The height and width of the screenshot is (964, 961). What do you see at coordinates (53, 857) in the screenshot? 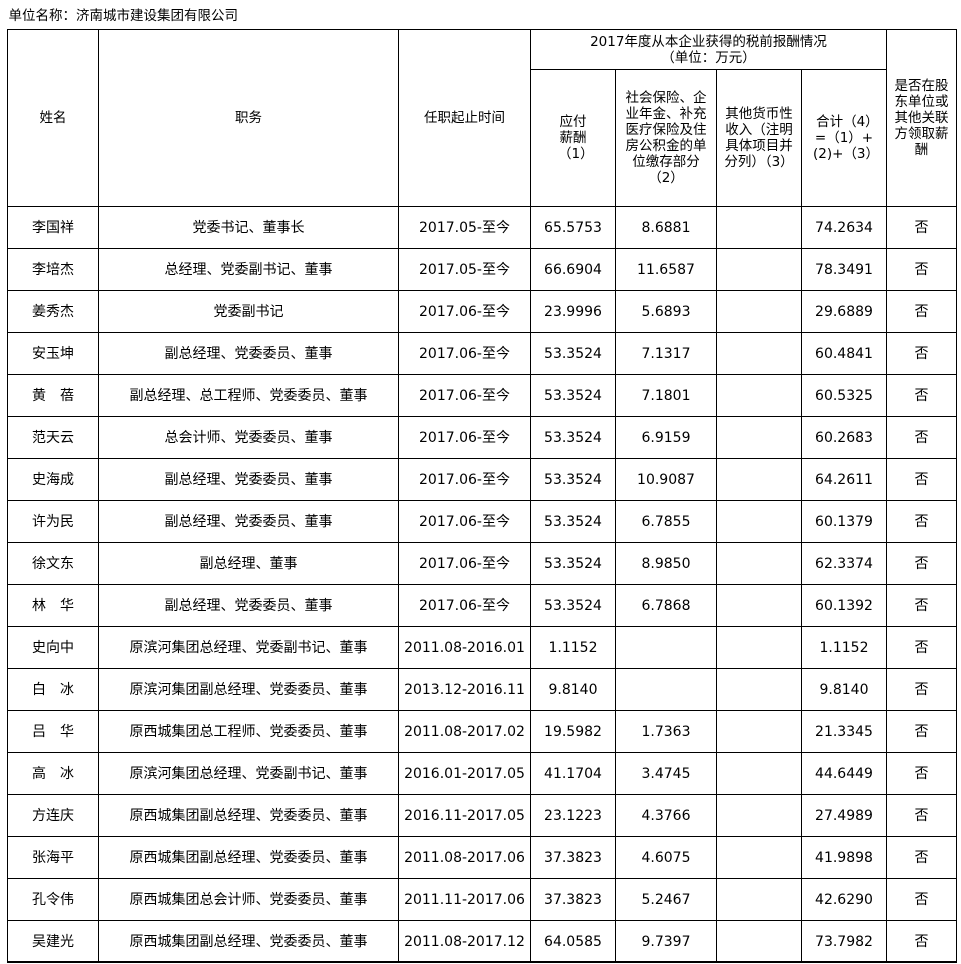
I see `cell-name: 张海平` at bounding box center [53, 857].